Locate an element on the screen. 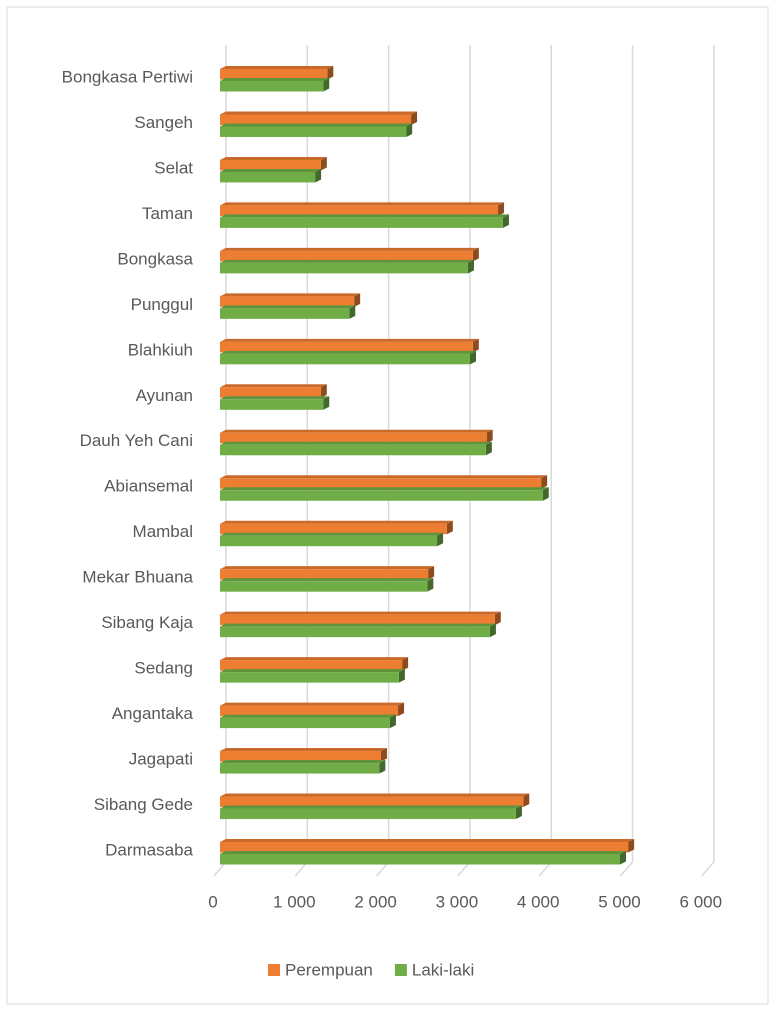 The height and width of the screenshot is (1016, 775). x-tick-label: 4 000 is located at coordinates (538, 901).